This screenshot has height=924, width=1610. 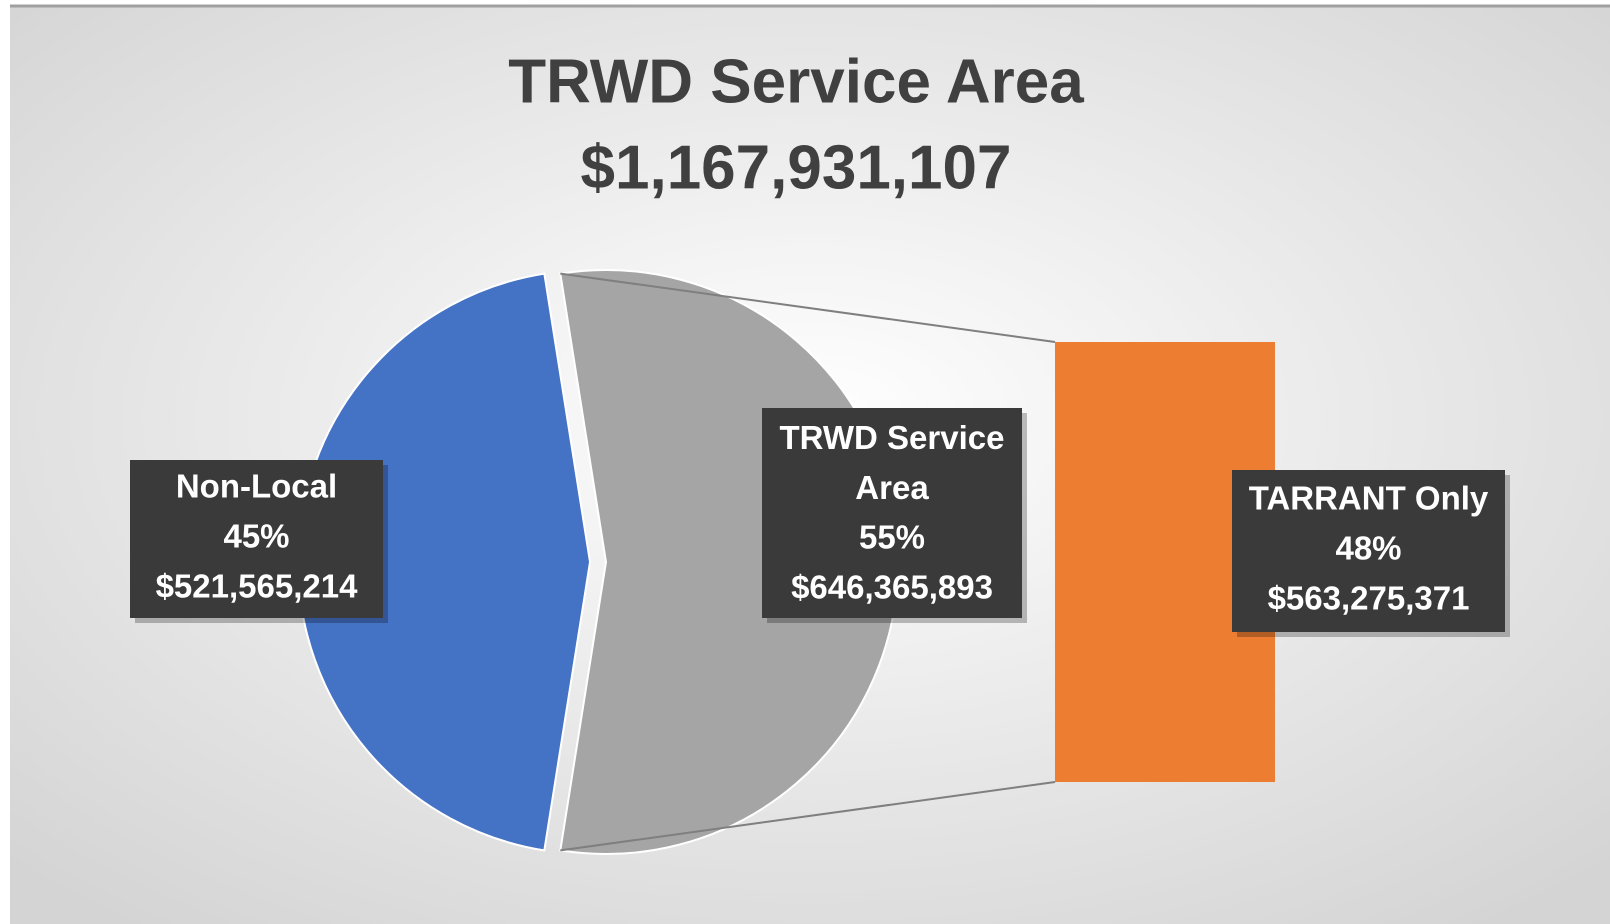 I want to click on percent-label: 55%, so click(x=892, y=537).